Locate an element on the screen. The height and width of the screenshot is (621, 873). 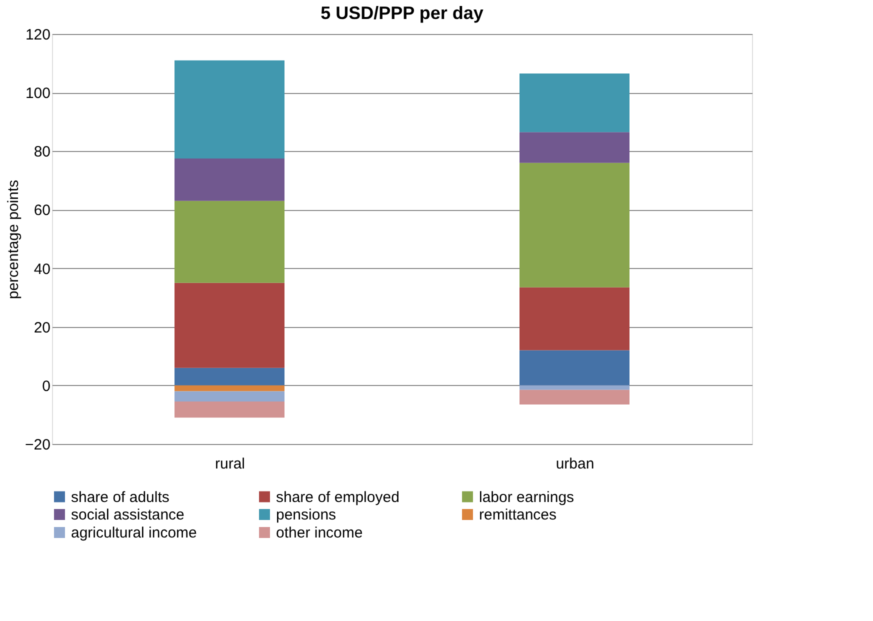
y-tick-label: 20 is located at coordinates (42, 327).